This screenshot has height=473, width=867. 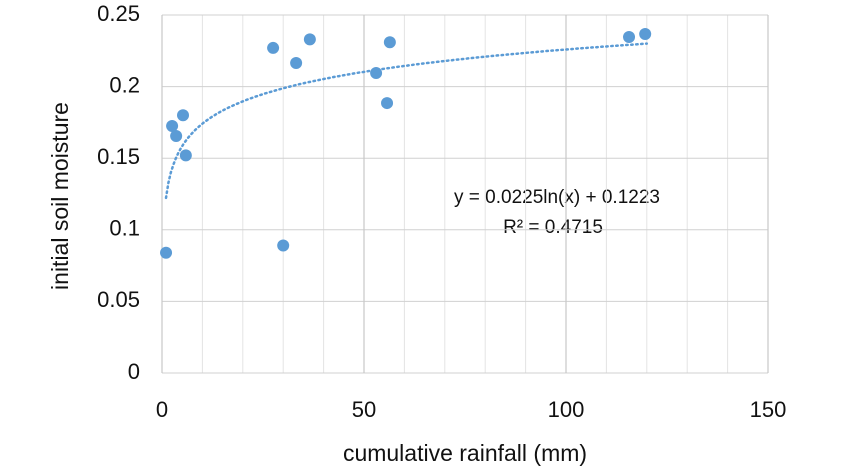 I want to click on y-tick-label: 0.1, so click(x=124, y=228).